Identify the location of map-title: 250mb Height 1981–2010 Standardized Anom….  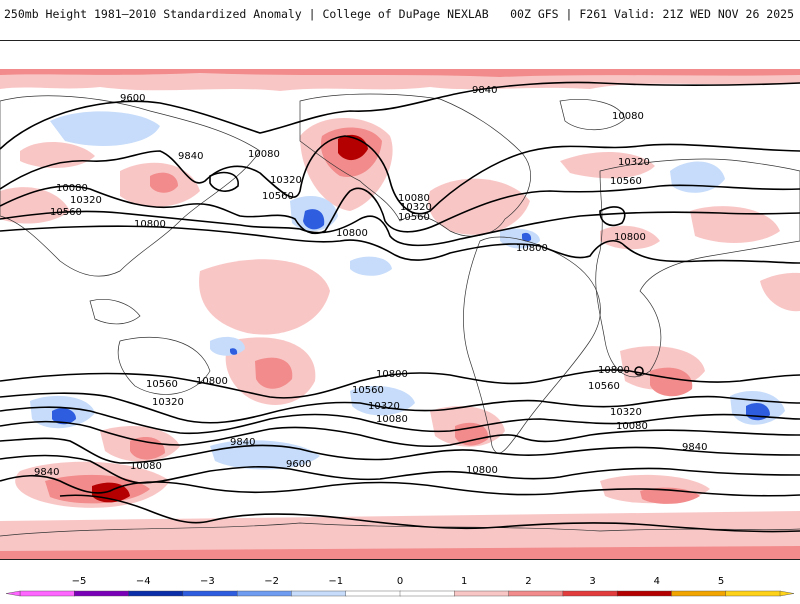
(246, 14).